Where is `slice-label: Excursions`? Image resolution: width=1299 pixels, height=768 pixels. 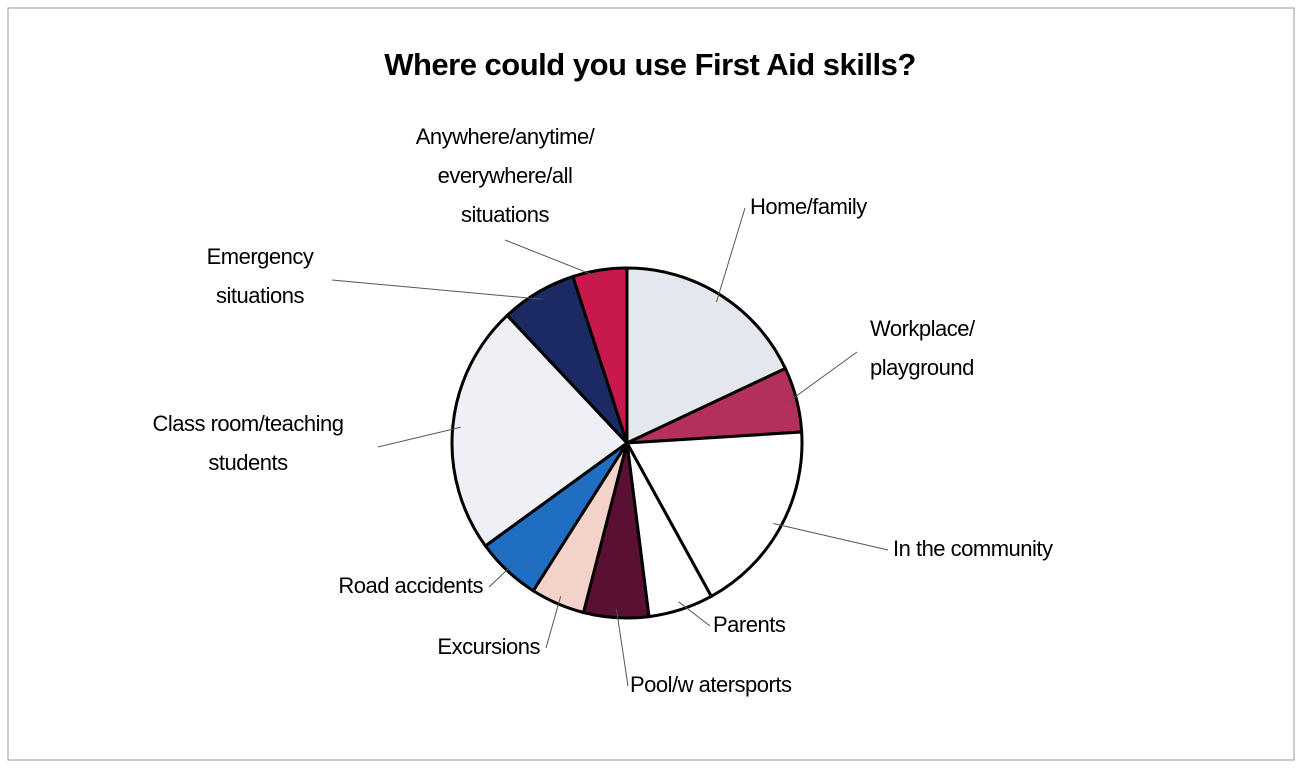
slice-label: Excursions is located at coordinates (488, 646).